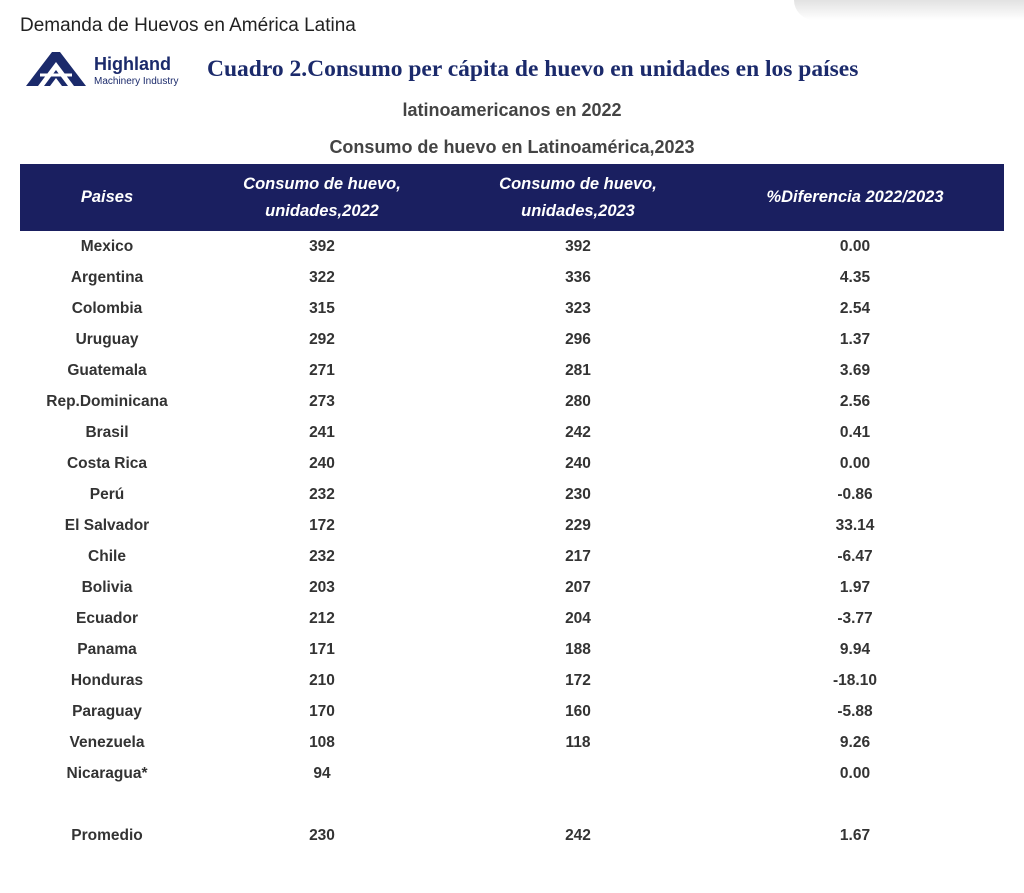 The height and width of the screenshot is (893, 1024). I want to click on difference-cell: 1.37, so click(855, 339).